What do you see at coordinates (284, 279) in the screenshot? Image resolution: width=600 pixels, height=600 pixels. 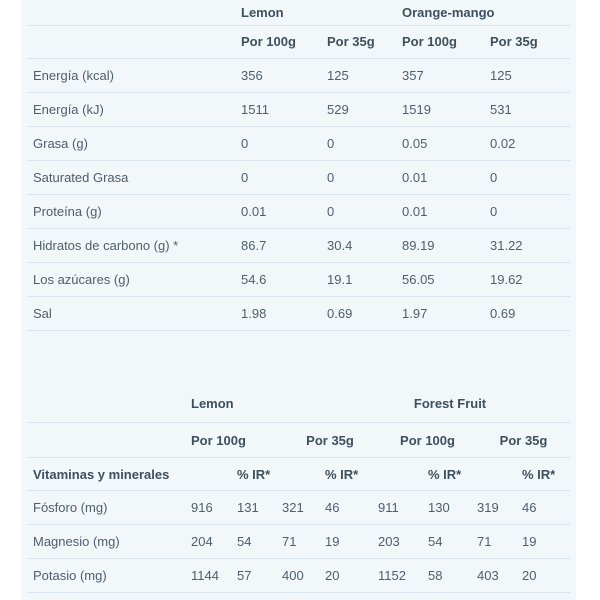 I see `cell-value: 54.6` at bounding box center [284, 279].